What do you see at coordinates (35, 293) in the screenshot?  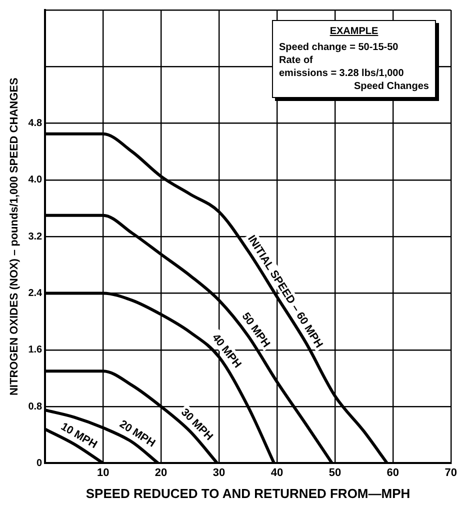 I see `y-tick-label: 2.4` at bounding box center [35, 293].